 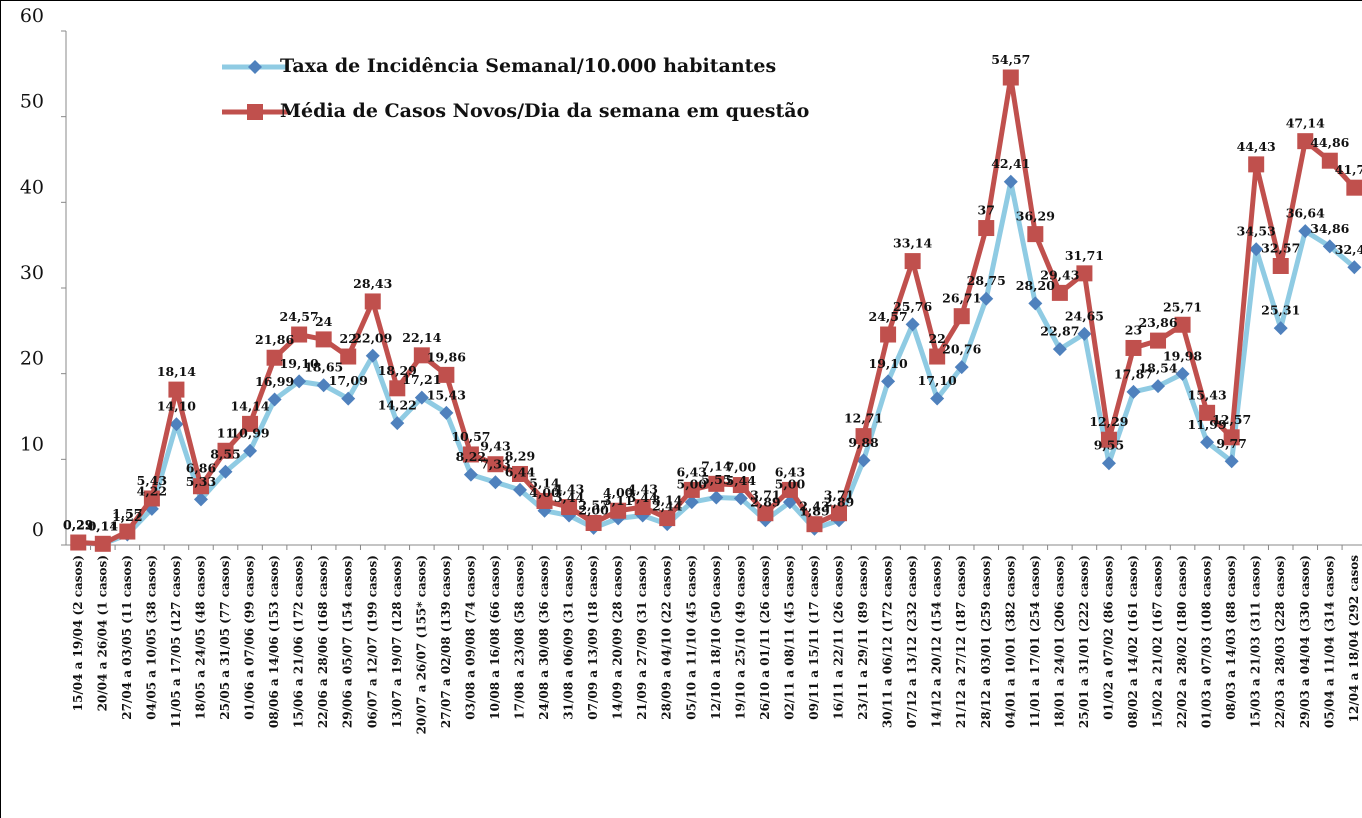 I want to click on x-tick-label: 08/06 a 14/06 (153 casos), so click(x=274, y=641).